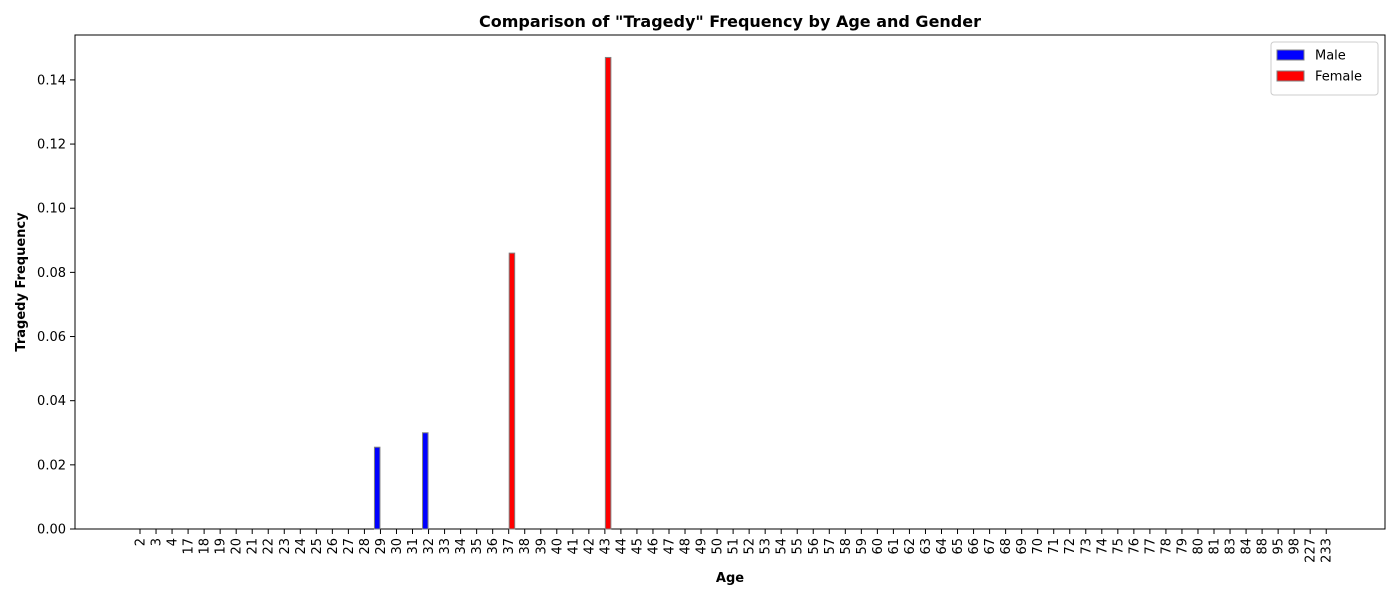  Describe the element at coordinates (51, 209) in the screenshot. I see `y-tick-label: 0.10` at that location.